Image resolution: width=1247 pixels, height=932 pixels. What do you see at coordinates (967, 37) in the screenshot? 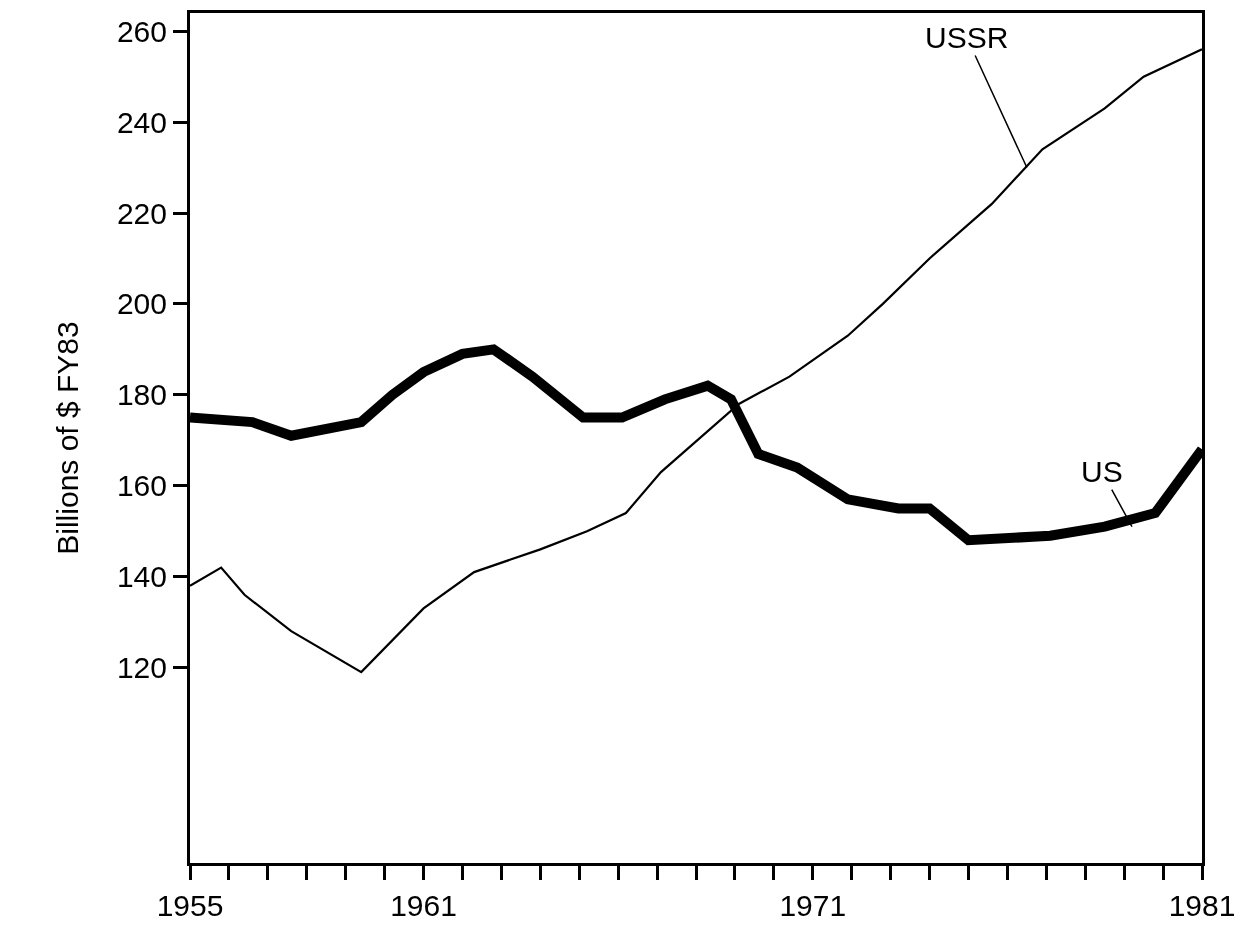
I see `annotation: USSR` at bounding box center [967, 37].